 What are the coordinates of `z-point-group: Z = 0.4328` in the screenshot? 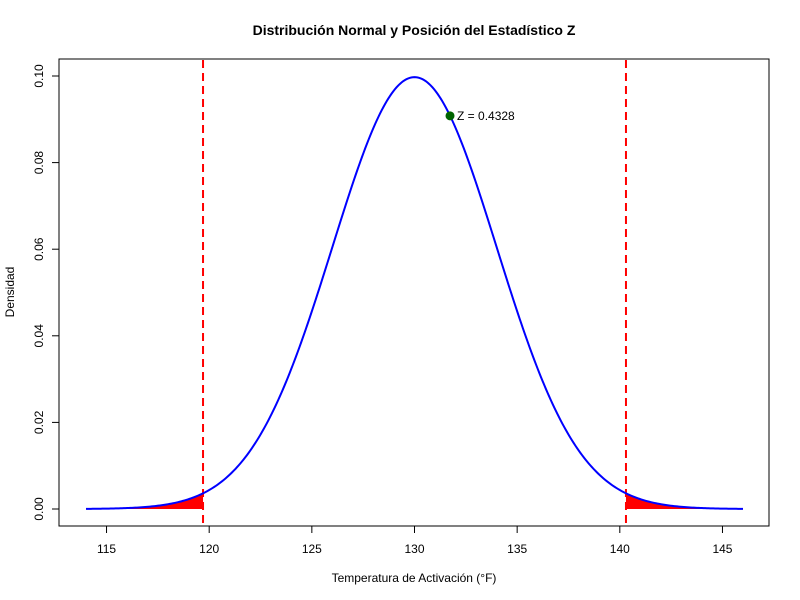 It's located at (480, 116).